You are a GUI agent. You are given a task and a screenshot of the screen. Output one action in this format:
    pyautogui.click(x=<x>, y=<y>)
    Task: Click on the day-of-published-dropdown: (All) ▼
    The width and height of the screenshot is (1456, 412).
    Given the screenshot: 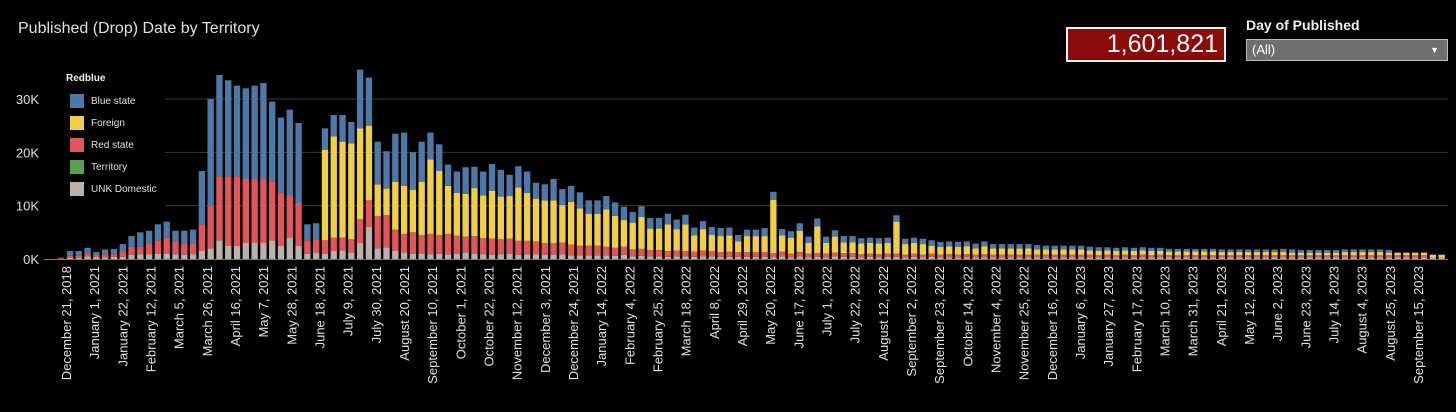 What is the action you would take?
    pyautogui.click(x=1347, y=50)
    